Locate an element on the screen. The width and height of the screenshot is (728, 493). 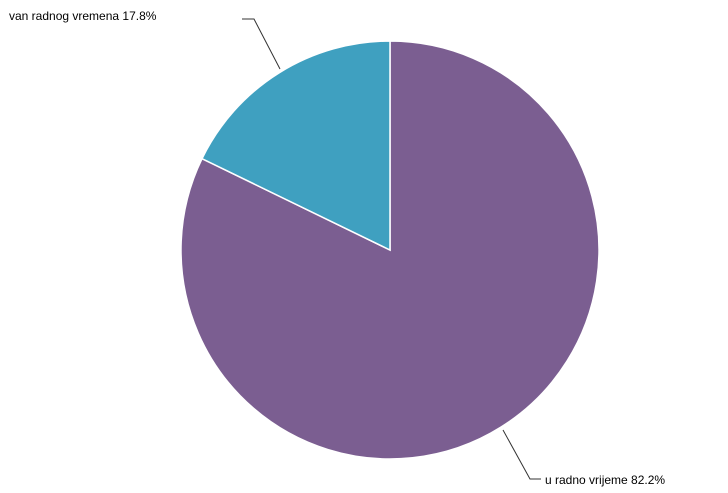
leader-line-van-radnog-vremena is located at coordinates (261, 44).